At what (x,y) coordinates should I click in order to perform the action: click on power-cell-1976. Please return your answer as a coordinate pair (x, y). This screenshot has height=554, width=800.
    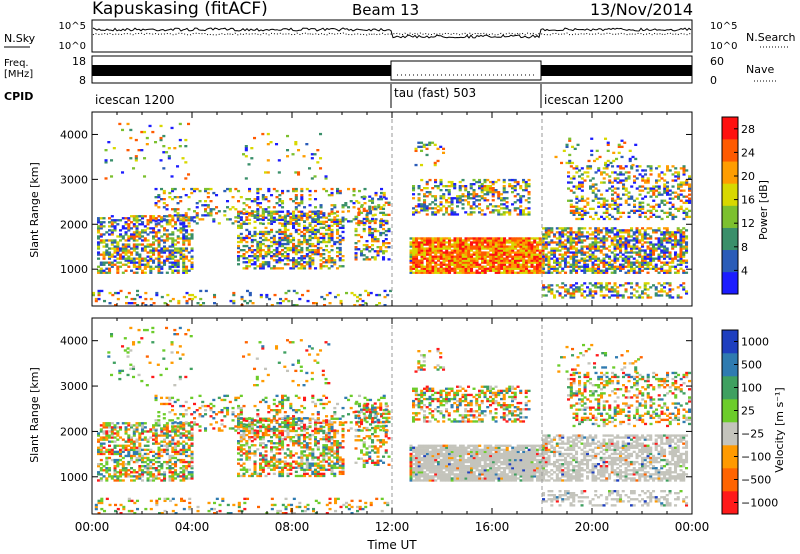
    Looking at the image, I should click on (428, 240).